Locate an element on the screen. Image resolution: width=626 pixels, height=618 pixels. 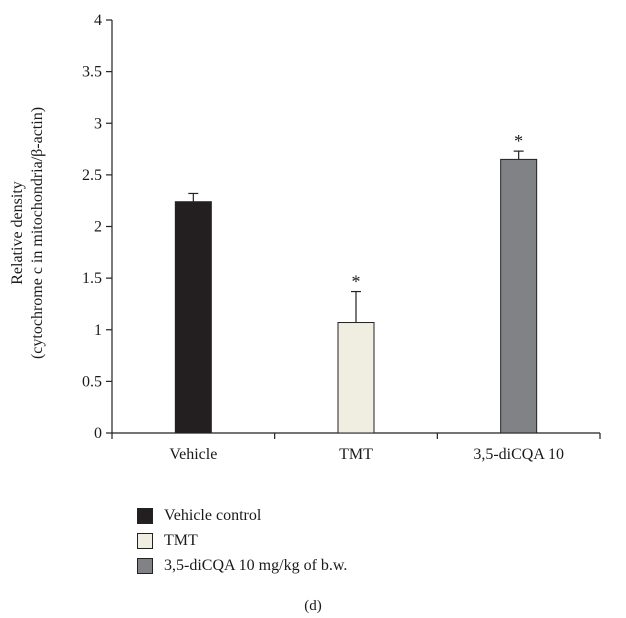
x-axis: Vehicle TMT 3,5-diCQA 10 is located at coordinates (356, 447).